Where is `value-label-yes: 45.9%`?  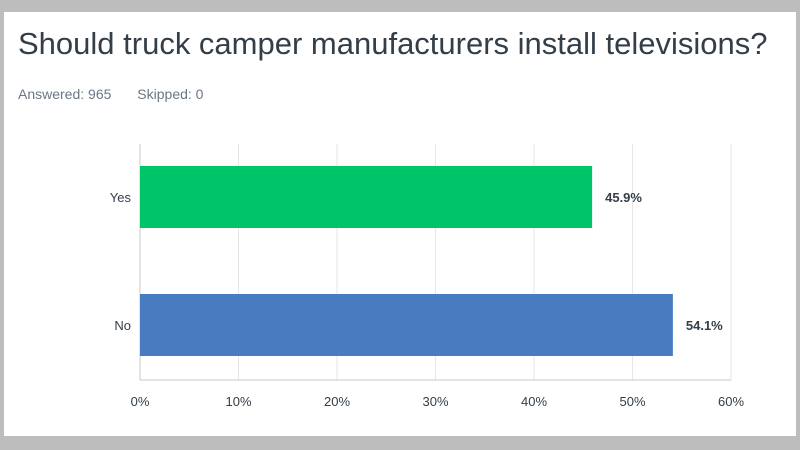 value-label-yes: 45.9% is located at coordinates (623, 197).